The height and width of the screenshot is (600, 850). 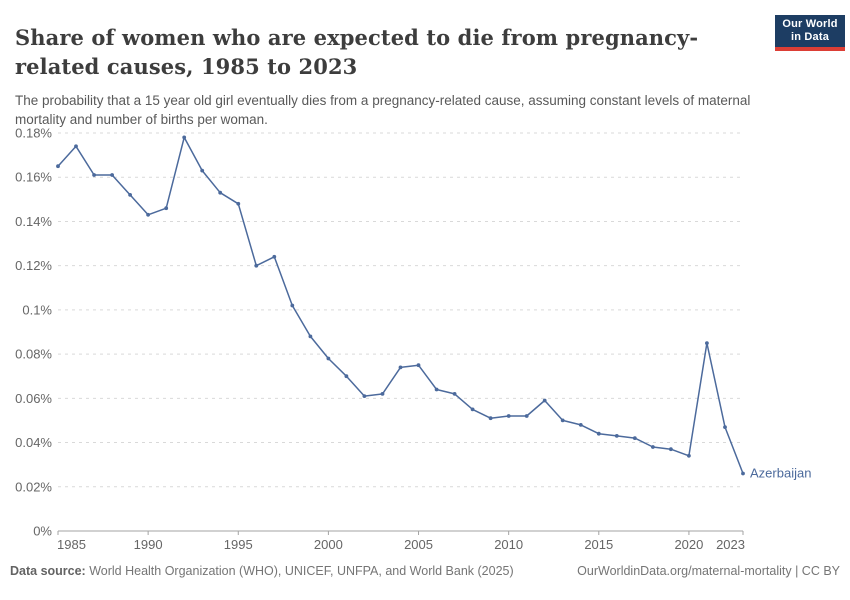 What do you see at coordinates (33, 265) in the screenshot?
I see `y-axis-tick-label: 0.12%` at bounding box center [33, 265].